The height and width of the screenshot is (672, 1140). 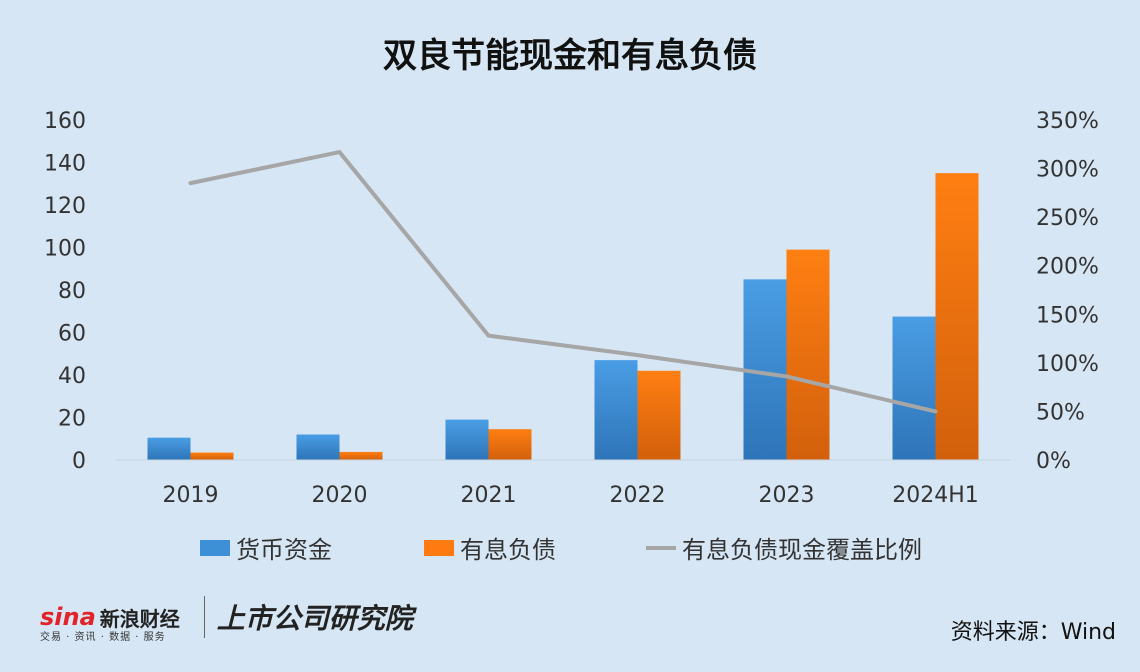 I want to click on legend-debt: 有息负债, so click(x=490, y=547).